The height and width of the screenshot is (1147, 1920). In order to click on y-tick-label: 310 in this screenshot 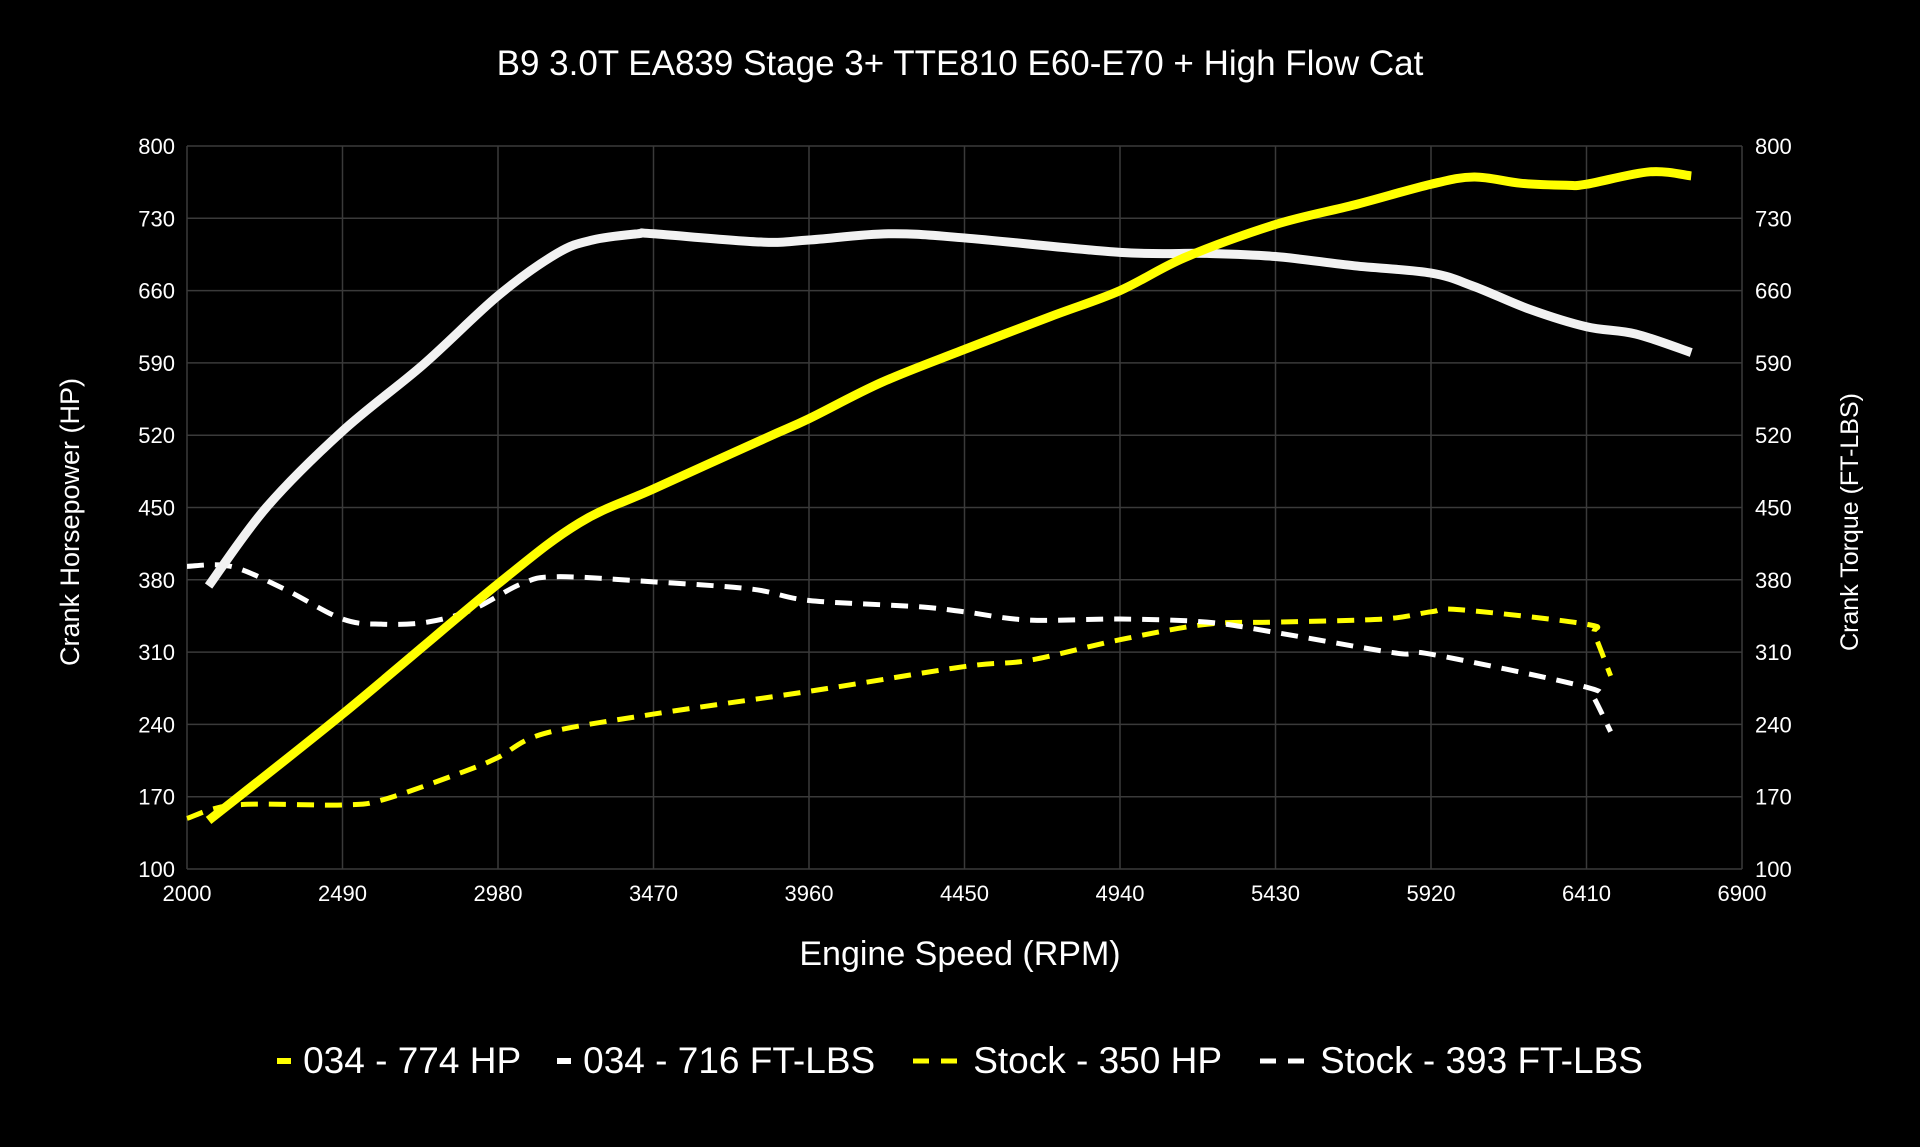, I will do `click(156, 652)`.